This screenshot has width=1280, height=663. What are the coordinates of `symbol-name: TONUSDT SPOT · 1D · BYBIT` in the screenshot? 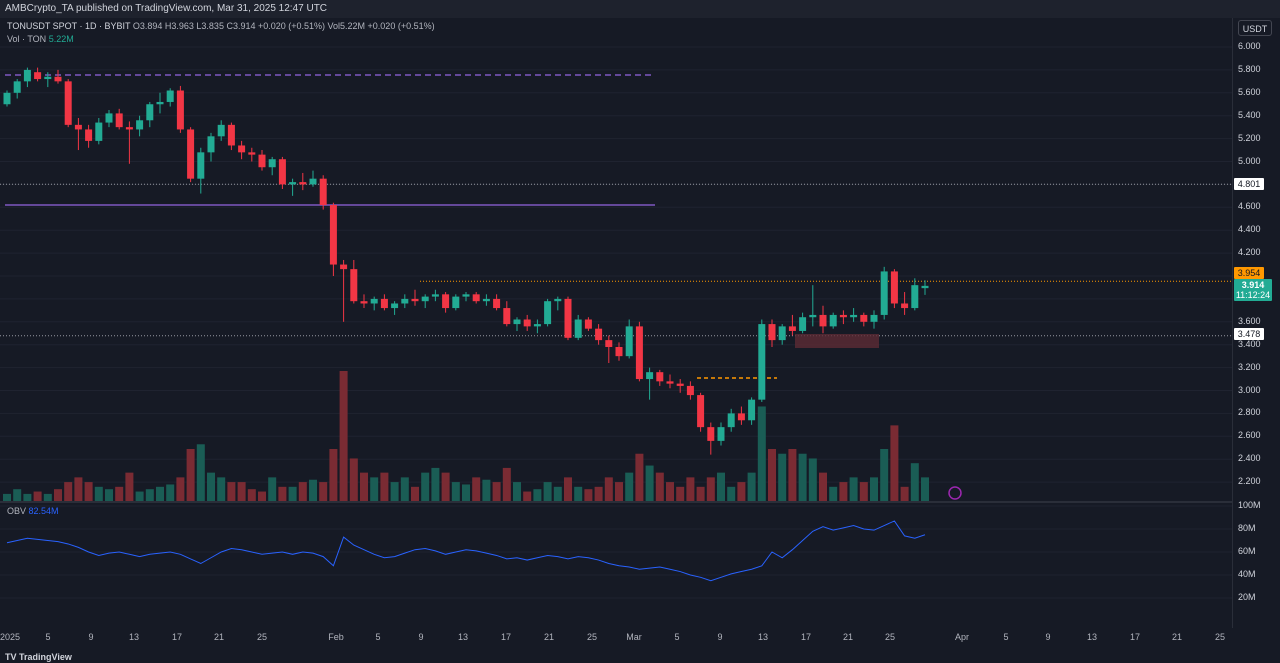 It's located at (69, 26).